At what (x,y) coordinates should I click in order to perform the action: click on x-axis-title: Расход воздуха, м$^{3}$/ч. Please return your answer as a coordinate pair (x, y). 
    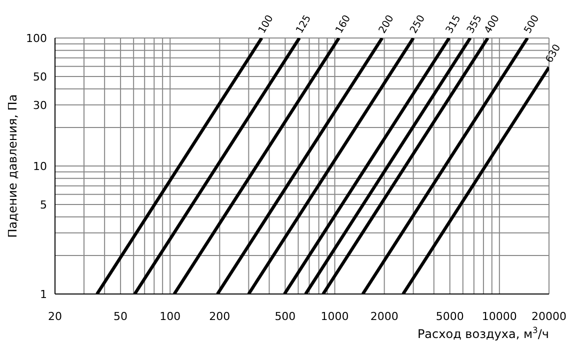
    Looking at the image, I should click on (483, 333).